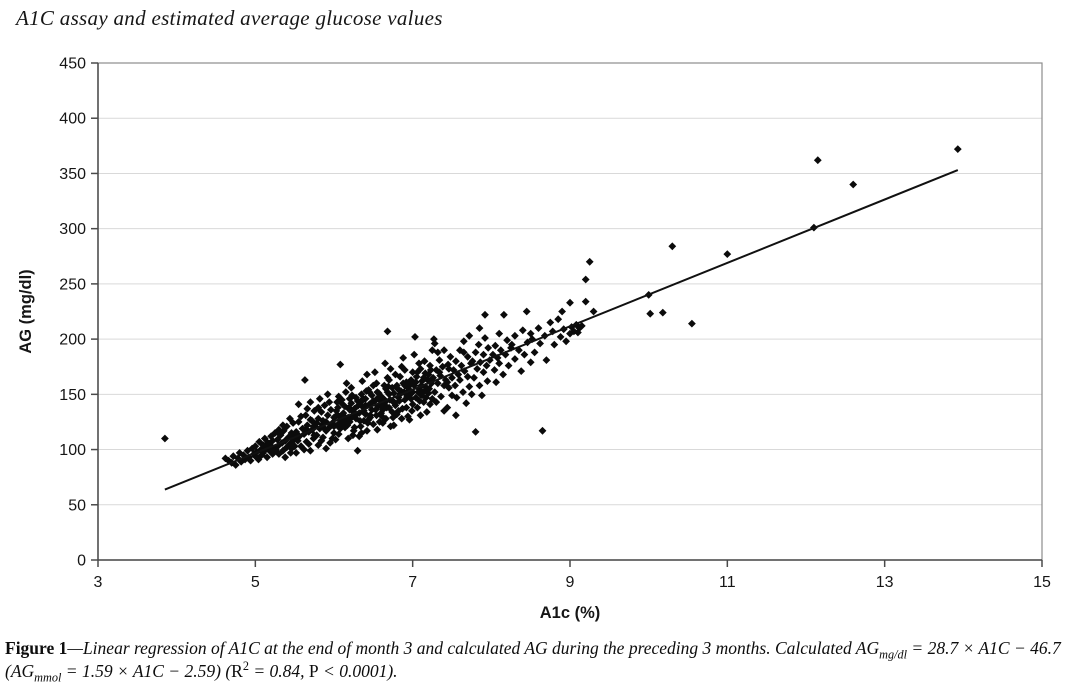  I want to click on caption-r: R, so click(237, 670).